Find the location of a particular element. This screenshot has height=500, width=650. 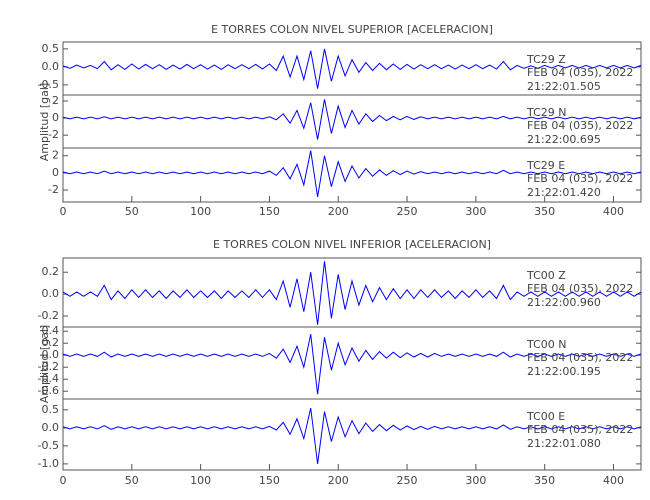

station-label: TC29 N is located at coordinates (546, 112).